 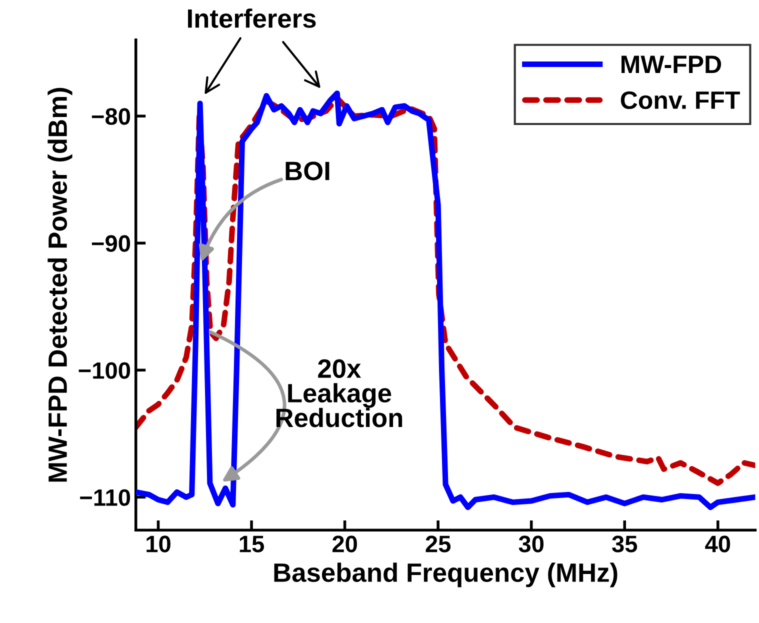 What do you see at coordinates (344, 544) in the screenshot?
I see `x-tick-label: 20` at bounding box center [344, 544].